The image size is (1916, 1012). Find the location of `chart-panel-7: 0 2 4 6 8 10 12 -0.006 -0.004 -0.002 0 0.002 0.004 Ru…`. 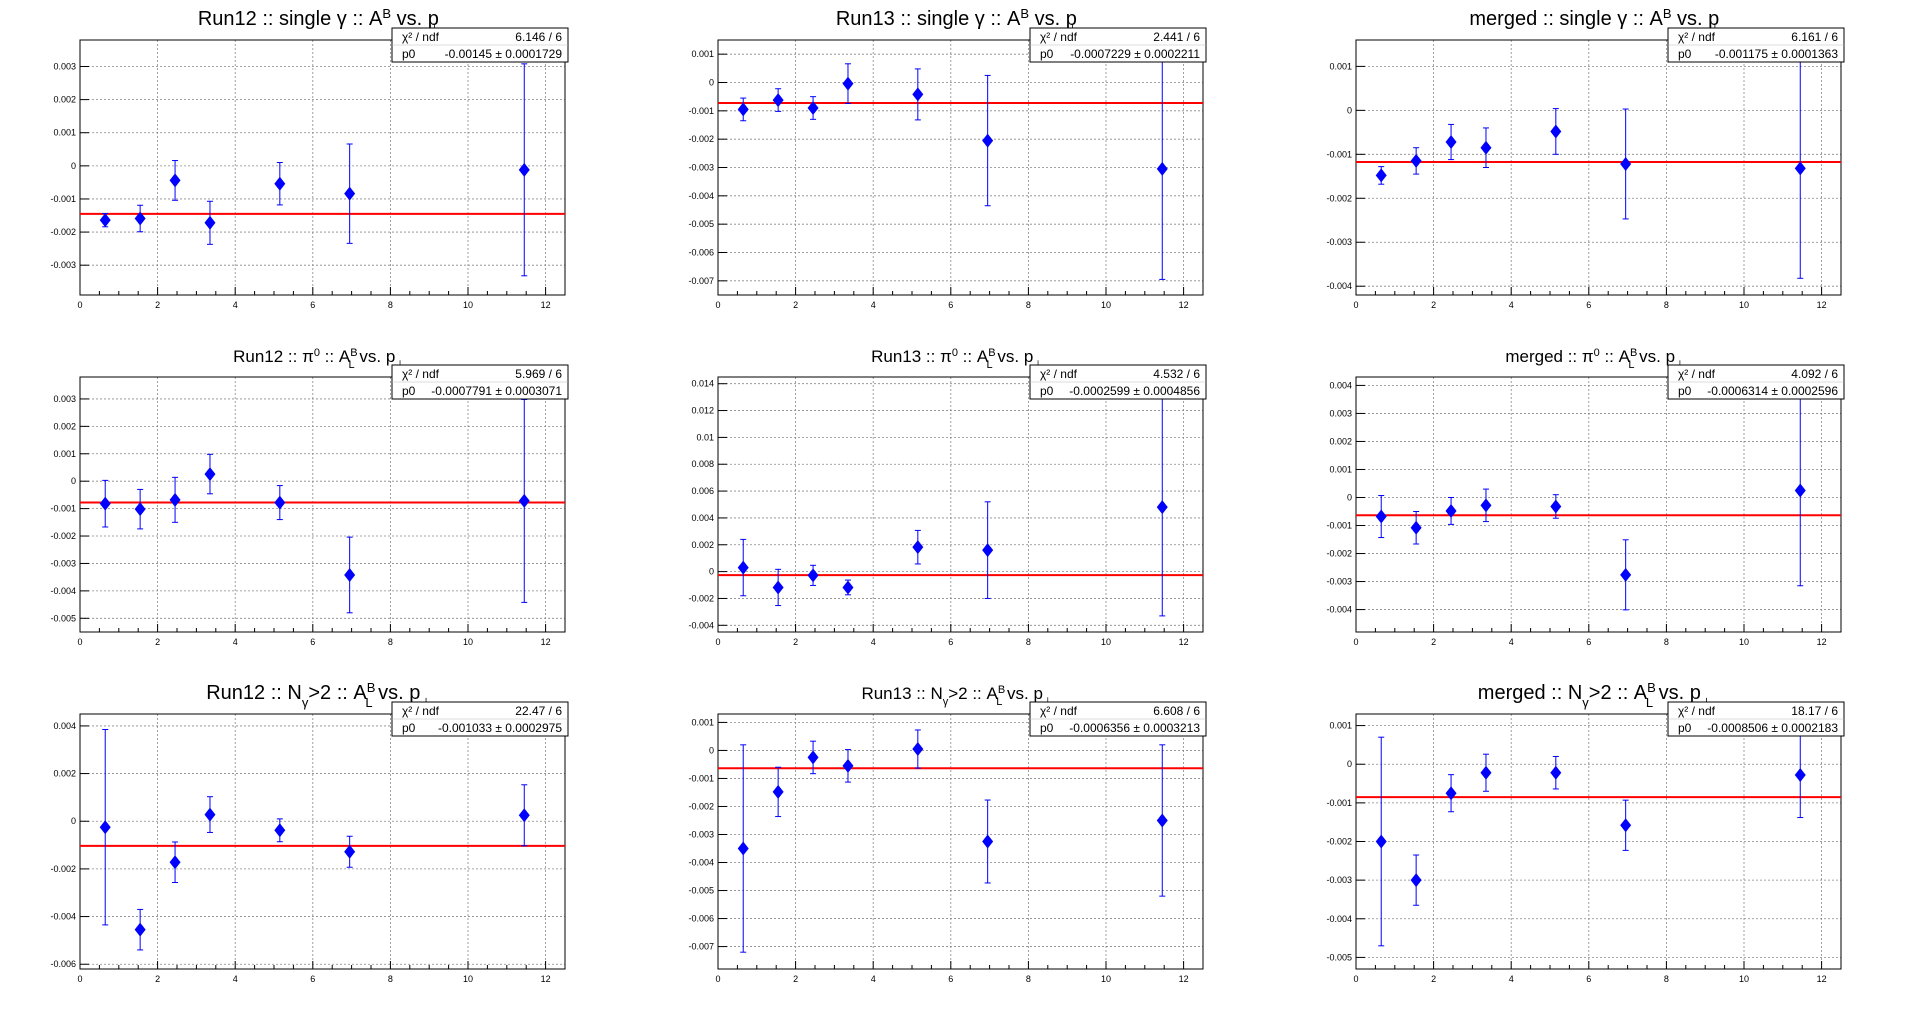

chart-panel-7: 0 2 4 6 8 10 12 -0.006 -0.004 -0.002 0 0.002 0.004 Ru… is located at coordinates (319, 842).